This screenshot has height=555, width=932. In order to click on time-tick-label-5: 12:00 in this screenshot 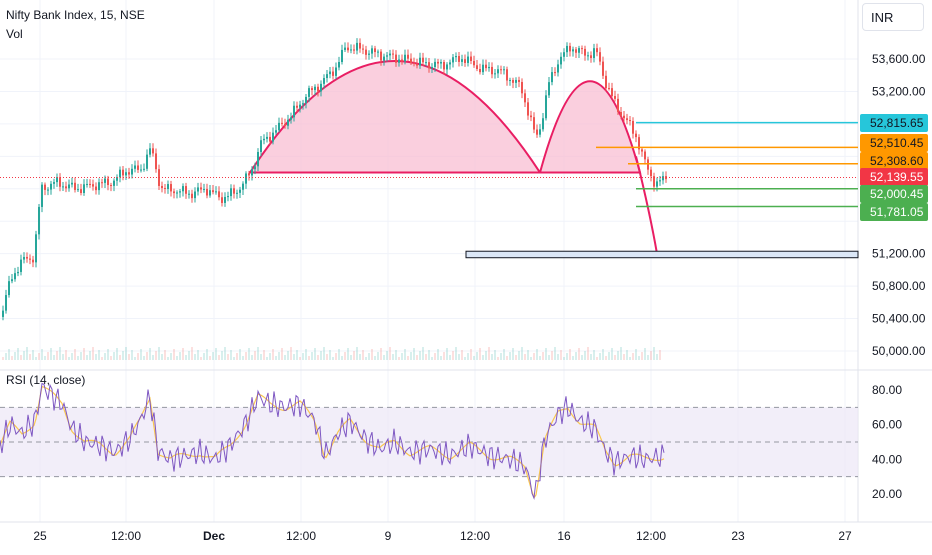, I will do `click(475, 536)`.